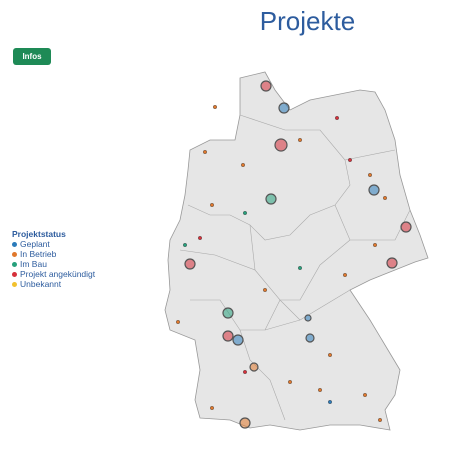 This screenshot has height=450, width=450. What do you see at coordinates (307, 21) in the screenshot?
I see `page-title: Projekte` at bounding box center [307, 21].